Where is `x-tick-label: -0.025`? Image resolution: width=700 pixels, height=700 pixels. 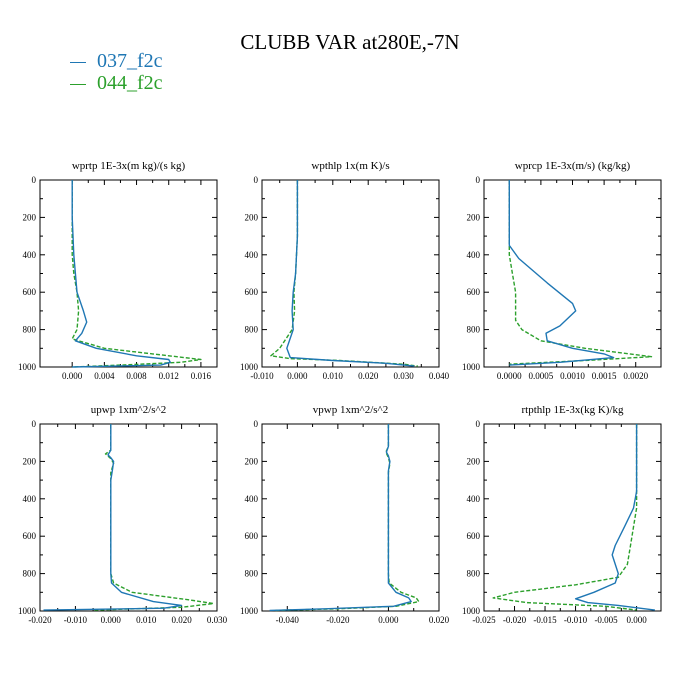 x-tick-label: -0.025 is located at coordinates (484, 620).